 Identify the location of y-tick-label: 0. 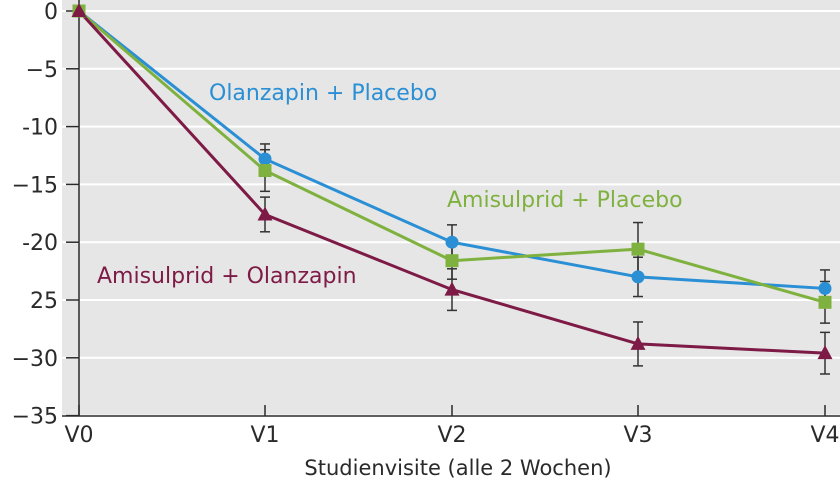
(51, 12).